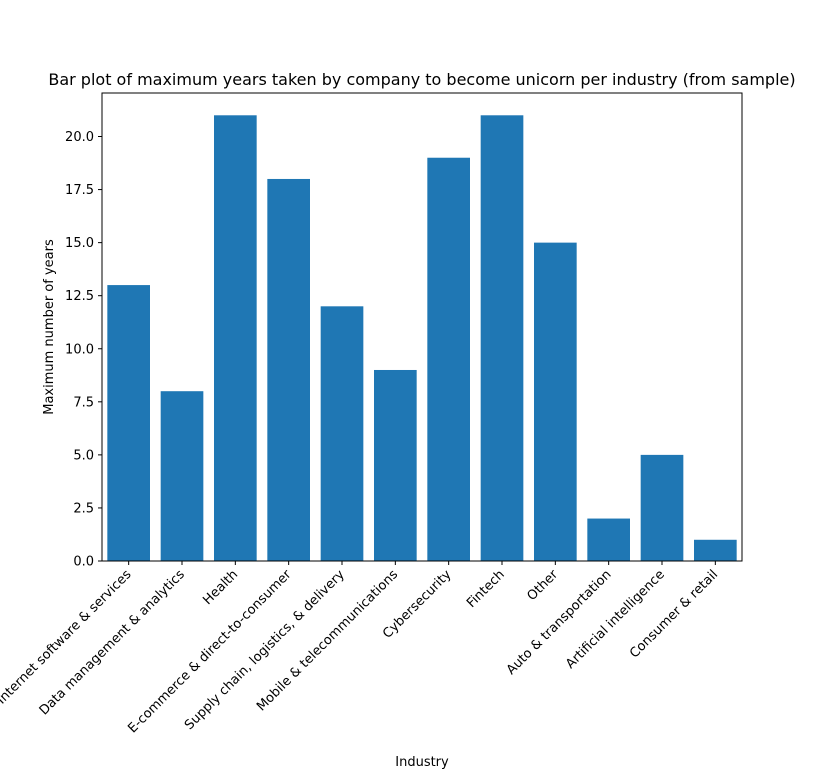  I want to click on y-tick-label: 5.0, so click(83, 455).